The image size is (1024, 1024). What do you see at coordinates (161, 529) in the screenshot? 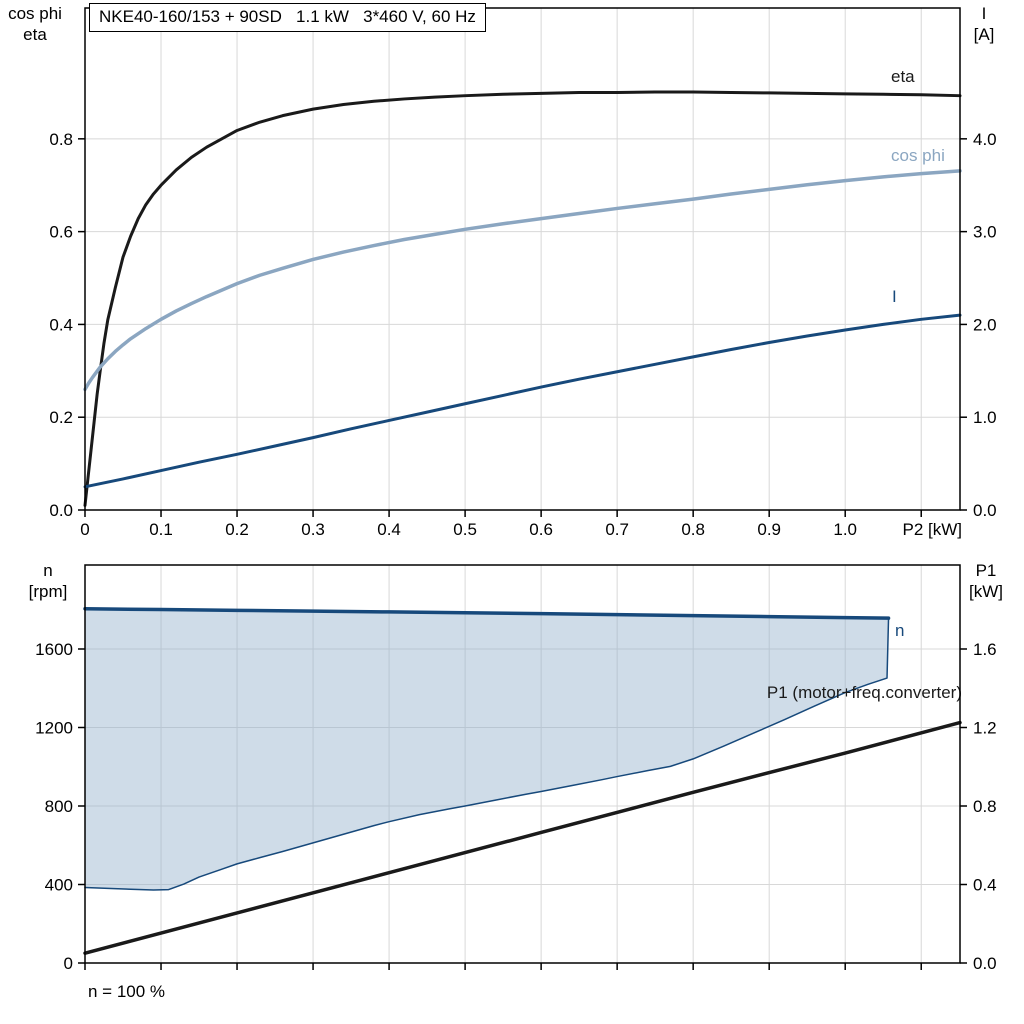
I see `x-tick-label: 0.1` at bounding box center [161, 529].